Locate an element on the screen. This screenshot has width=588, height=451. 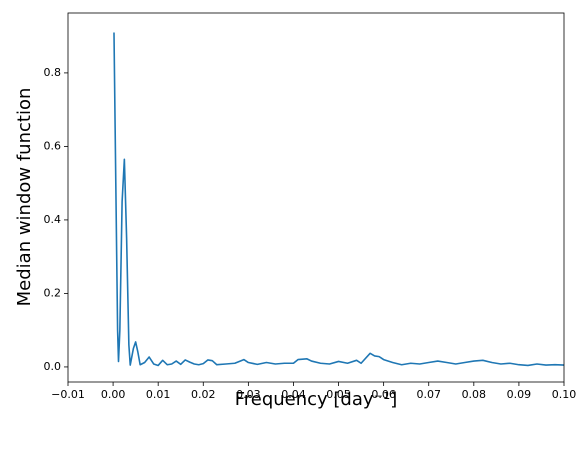
y-tick-label: 0.2 is located at coordinates (53, 292).